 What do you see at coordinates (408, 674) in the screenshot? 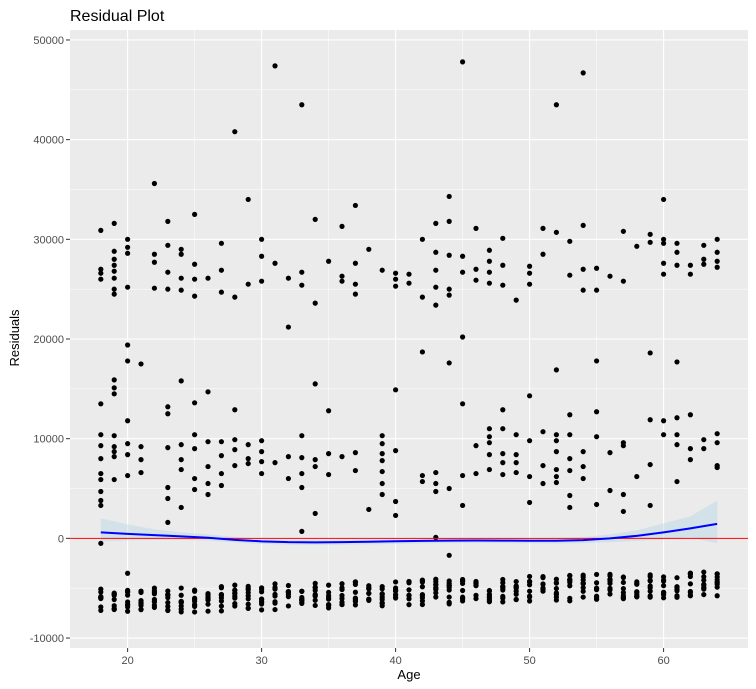
I see `x-axis-title: Age` at bounding box center [408, 674].